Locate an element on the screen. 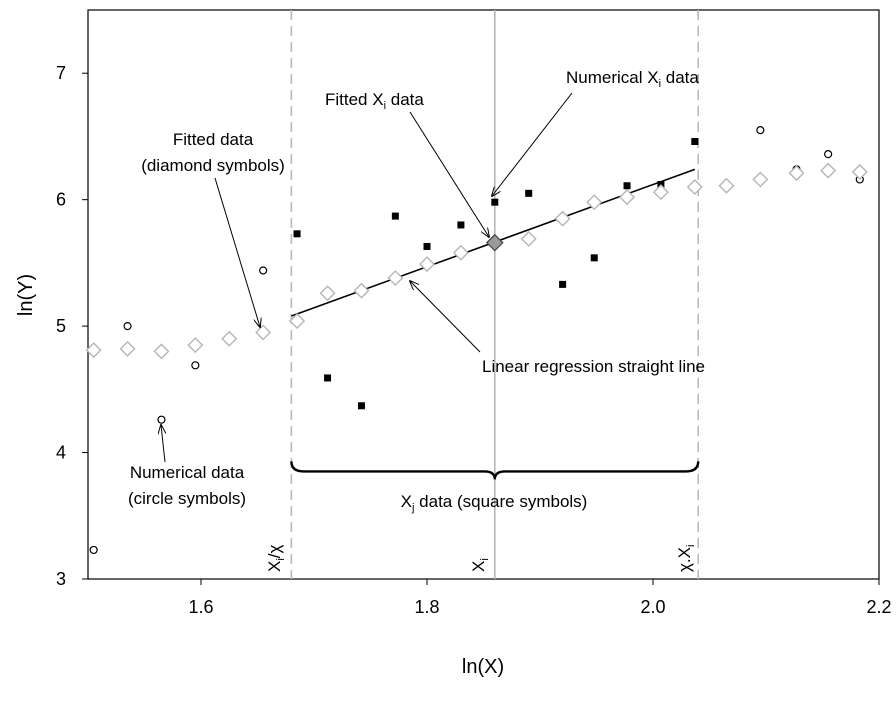  annotation-fitted-xi: Fitted Xi data is located at coordinates (374, 101).